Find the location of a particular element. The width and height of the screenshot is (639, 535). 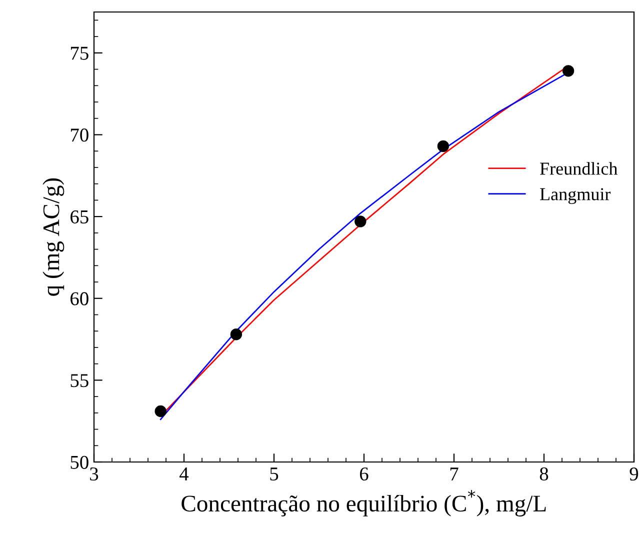

x-tick-label: 4 is located at coordinates (184, 474).